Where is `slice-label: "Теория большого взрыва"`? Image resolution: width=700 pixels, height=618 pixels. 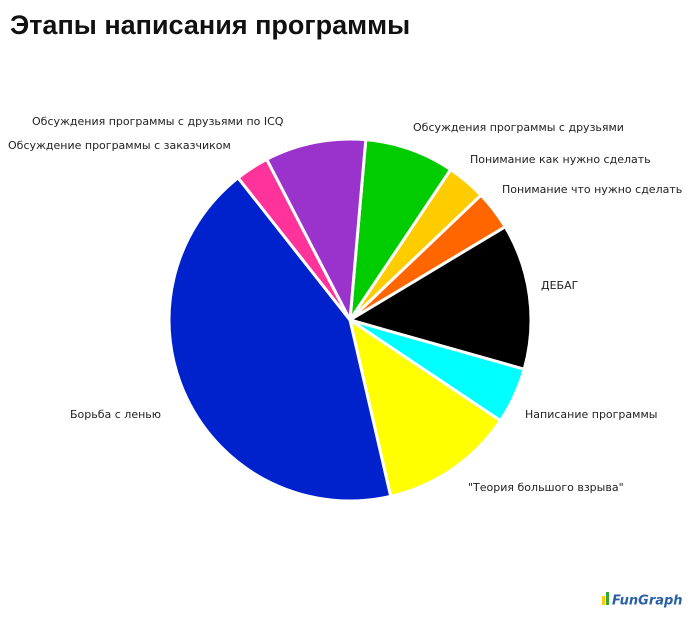 slice-label: "Теория большого взрыва" is located at coordinates (546, 487).